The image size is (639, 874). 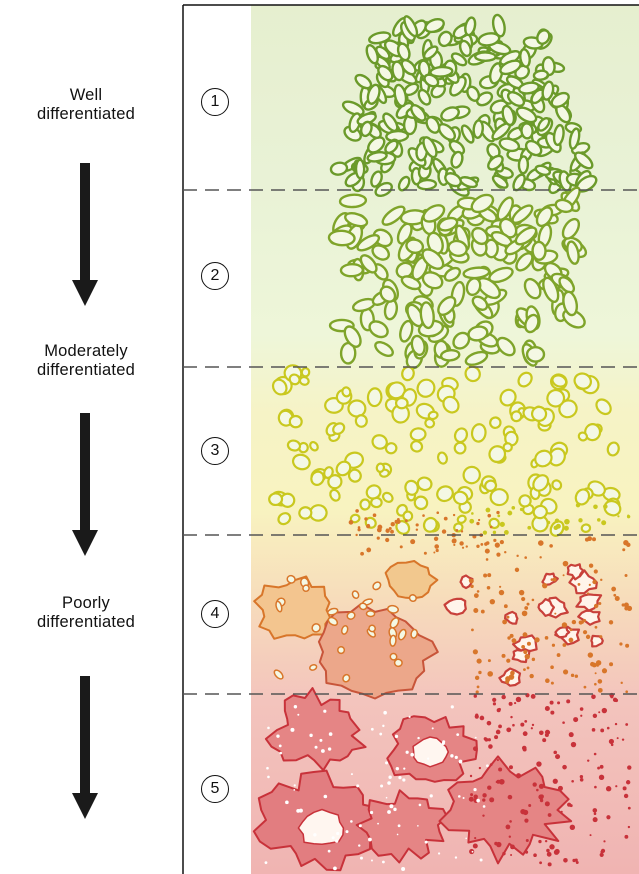 What do you see at coordinates (215, 102) in the screenshot?
I see `grade-1-badge: 1` at bounding box center [215, 102].